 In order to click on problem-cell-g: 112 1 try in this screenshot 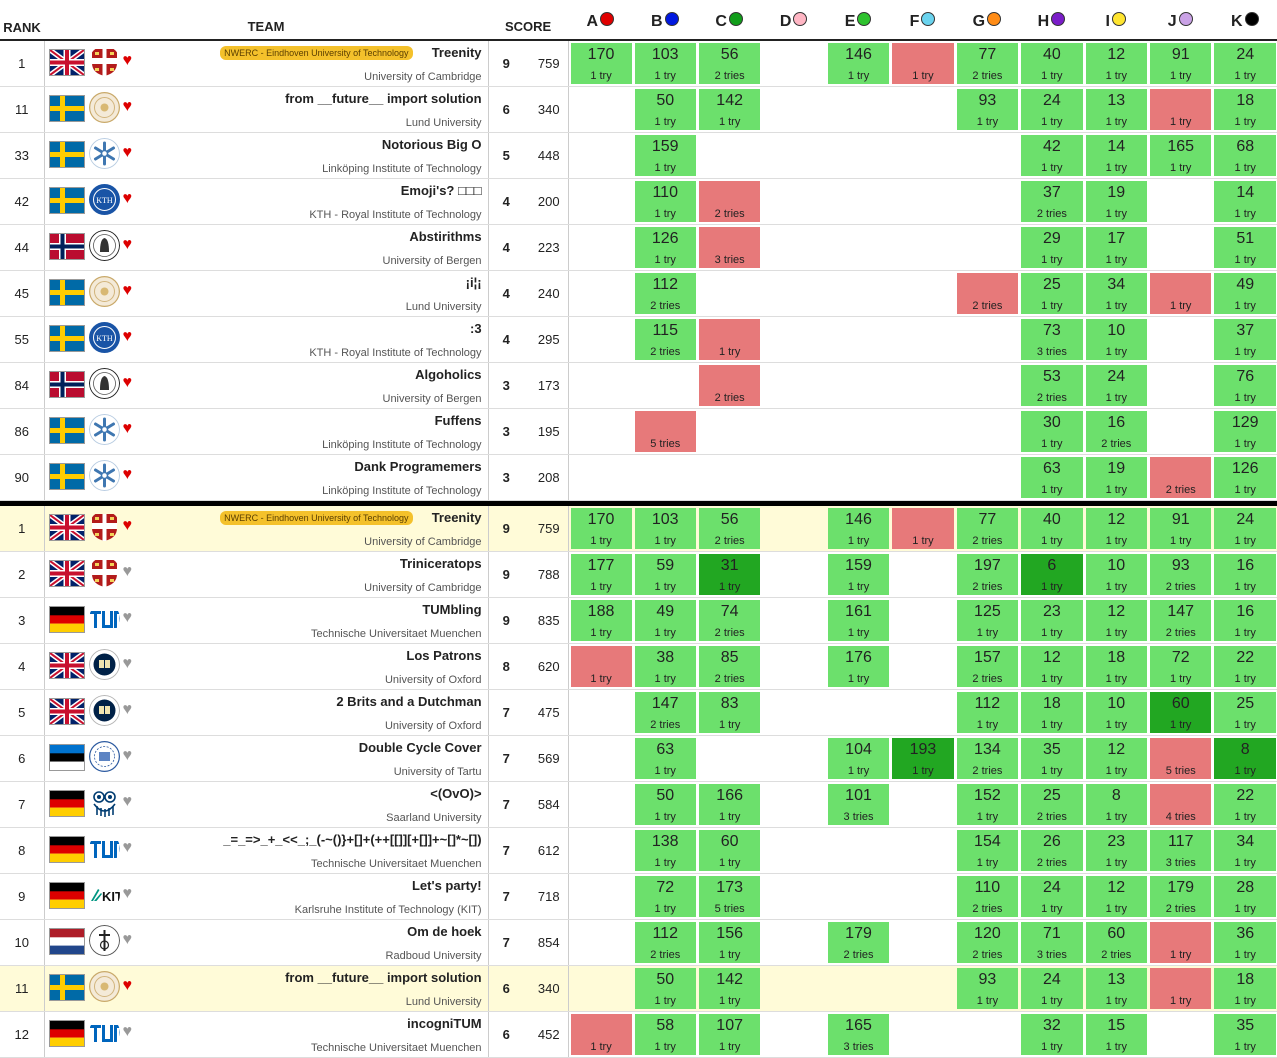, I will do `click(987, 712)`.